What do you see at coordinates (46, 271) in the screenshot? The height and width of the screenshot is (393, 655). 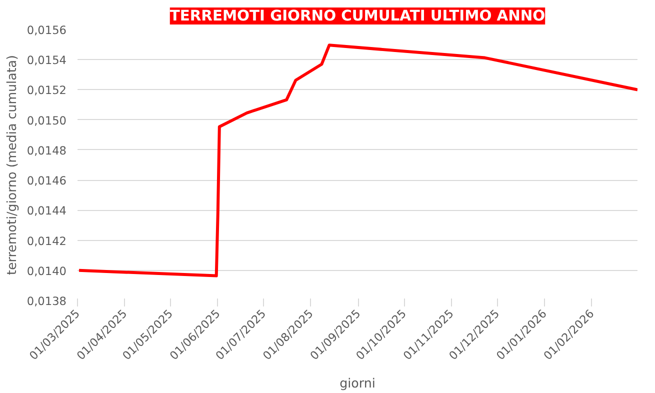 I see `y-tick-label: 0,0140` at bounding box center [46, 271].